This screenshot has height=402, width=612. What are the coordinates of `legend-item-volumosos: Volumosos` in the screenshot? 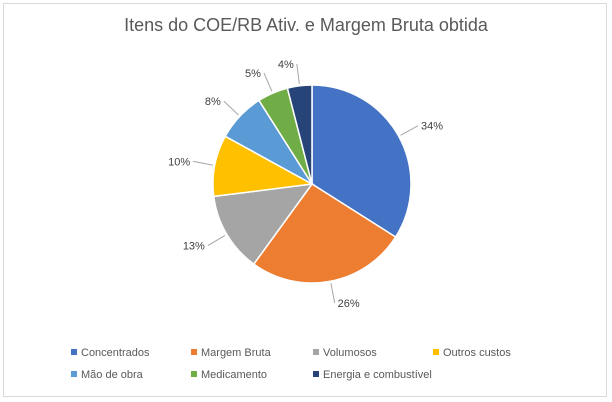 It's located at (345, 353).